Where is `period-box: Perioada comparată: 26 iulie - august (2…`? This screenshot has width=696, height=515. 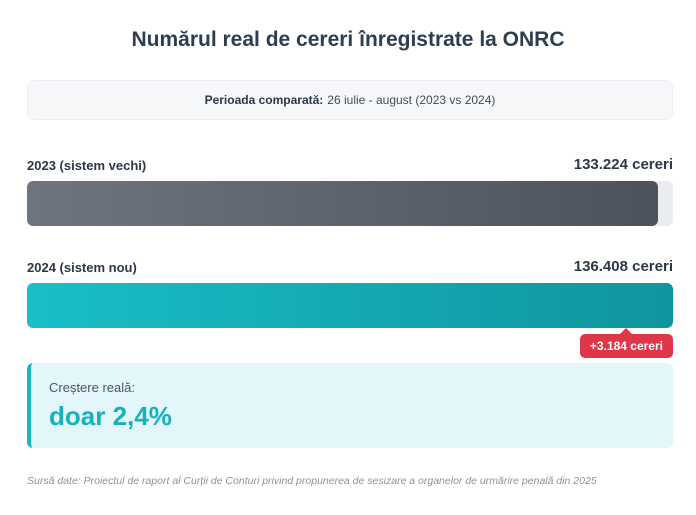
period-box: Perioada comparată: 26 iulie - august (2… is located at coordinates (350, 100).